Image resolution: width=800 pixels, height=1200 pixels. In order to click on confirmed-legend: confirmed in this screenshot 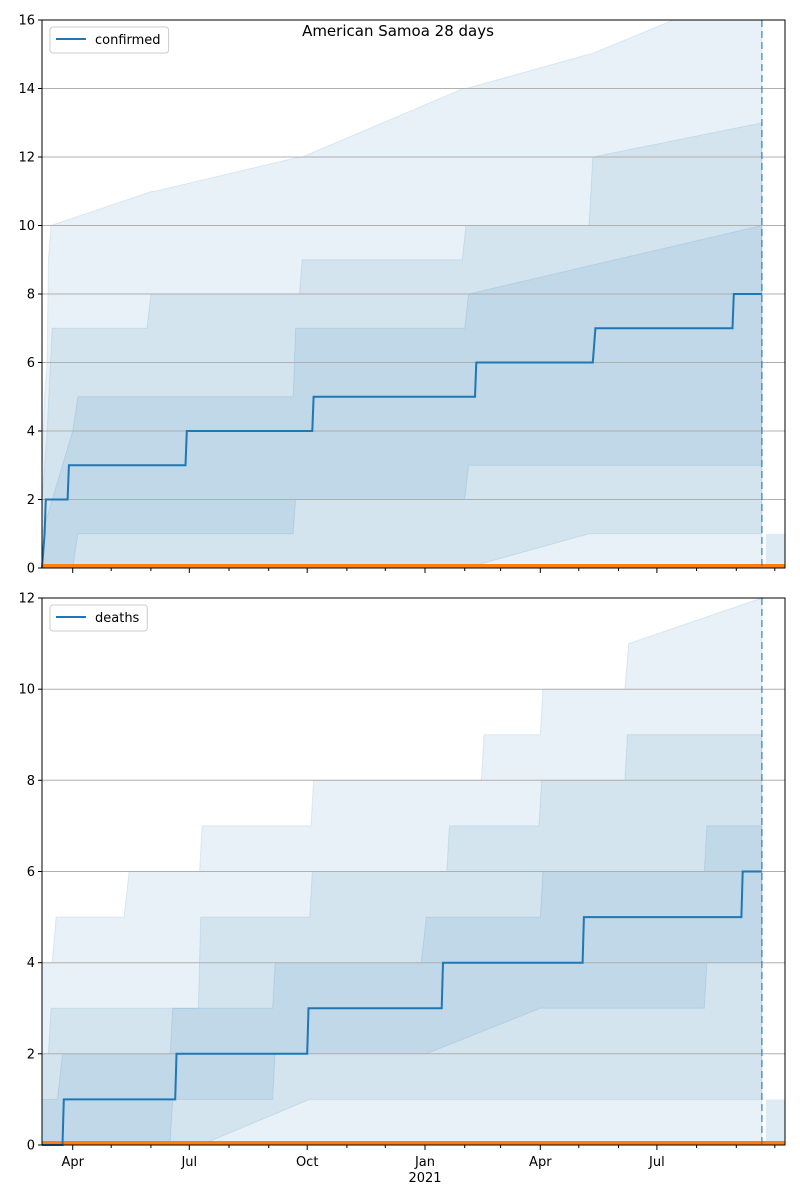, I will do `click(109, 40)`.